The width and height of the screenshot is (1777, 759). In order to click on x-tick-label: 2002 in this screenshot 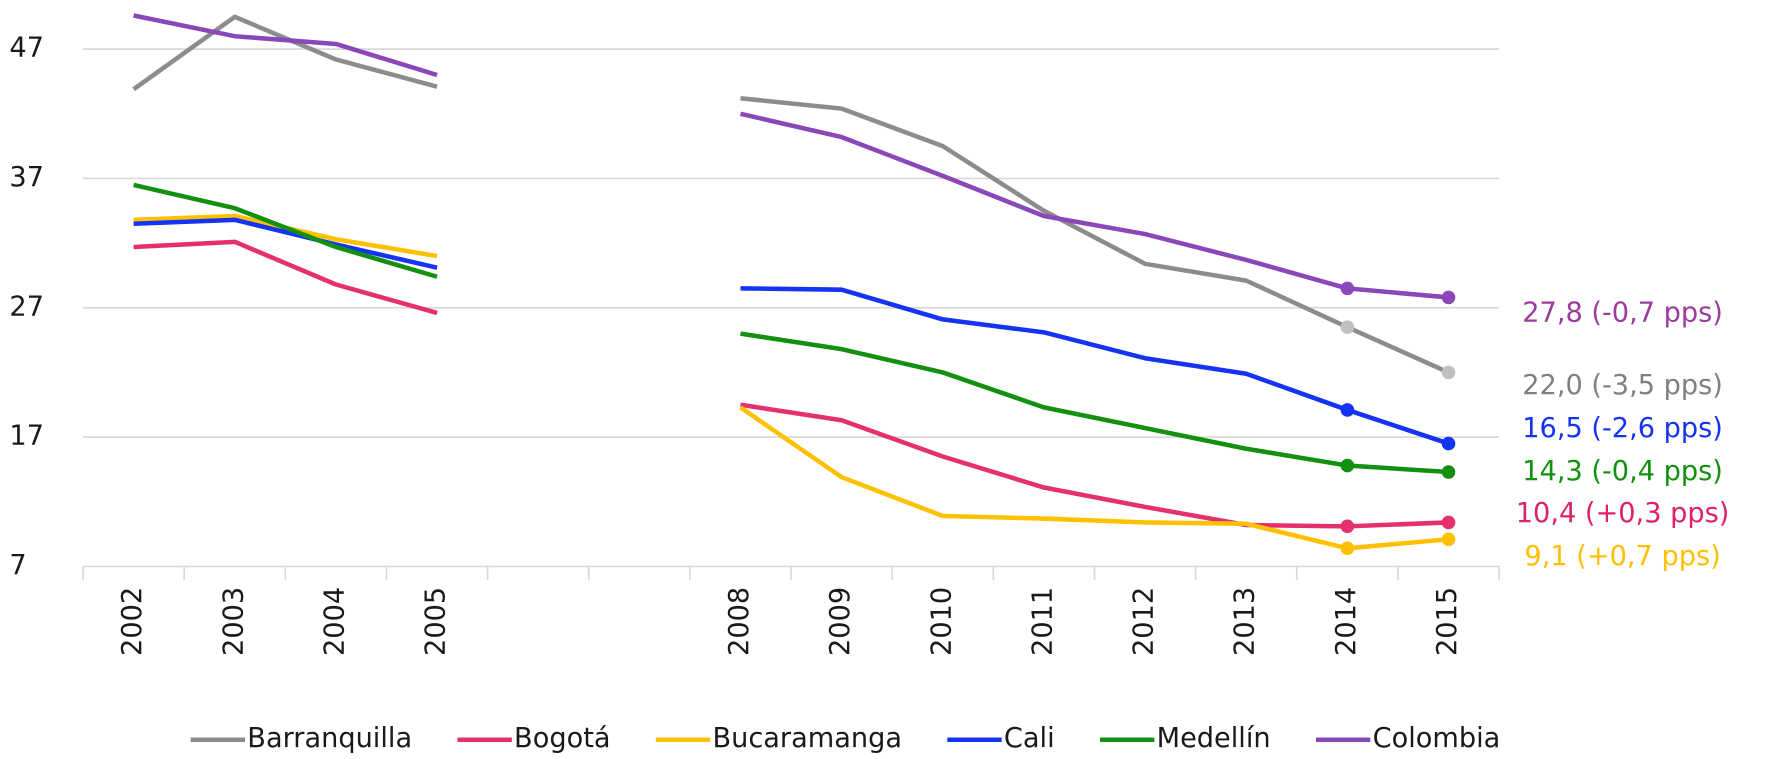, I will do `click(132, 621)`.